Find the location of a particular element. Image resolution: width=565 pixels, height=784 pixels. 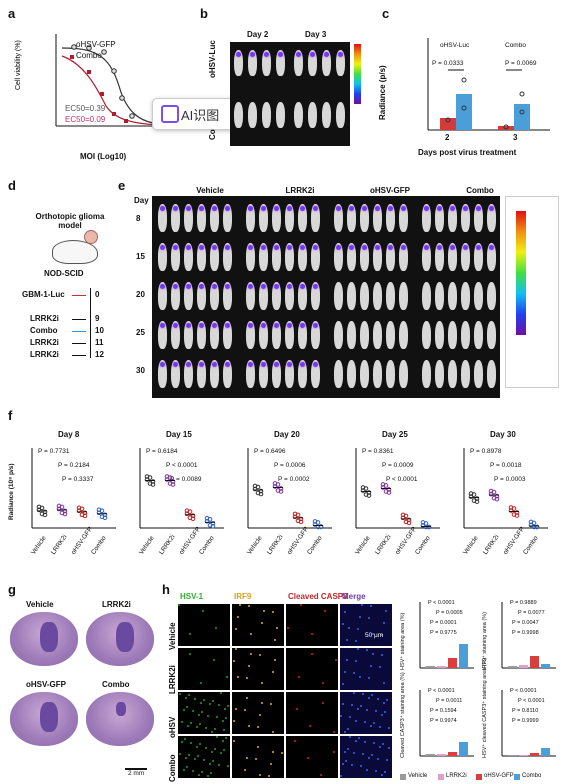

timeline-event: Combo is located at coordinates (44, 330).